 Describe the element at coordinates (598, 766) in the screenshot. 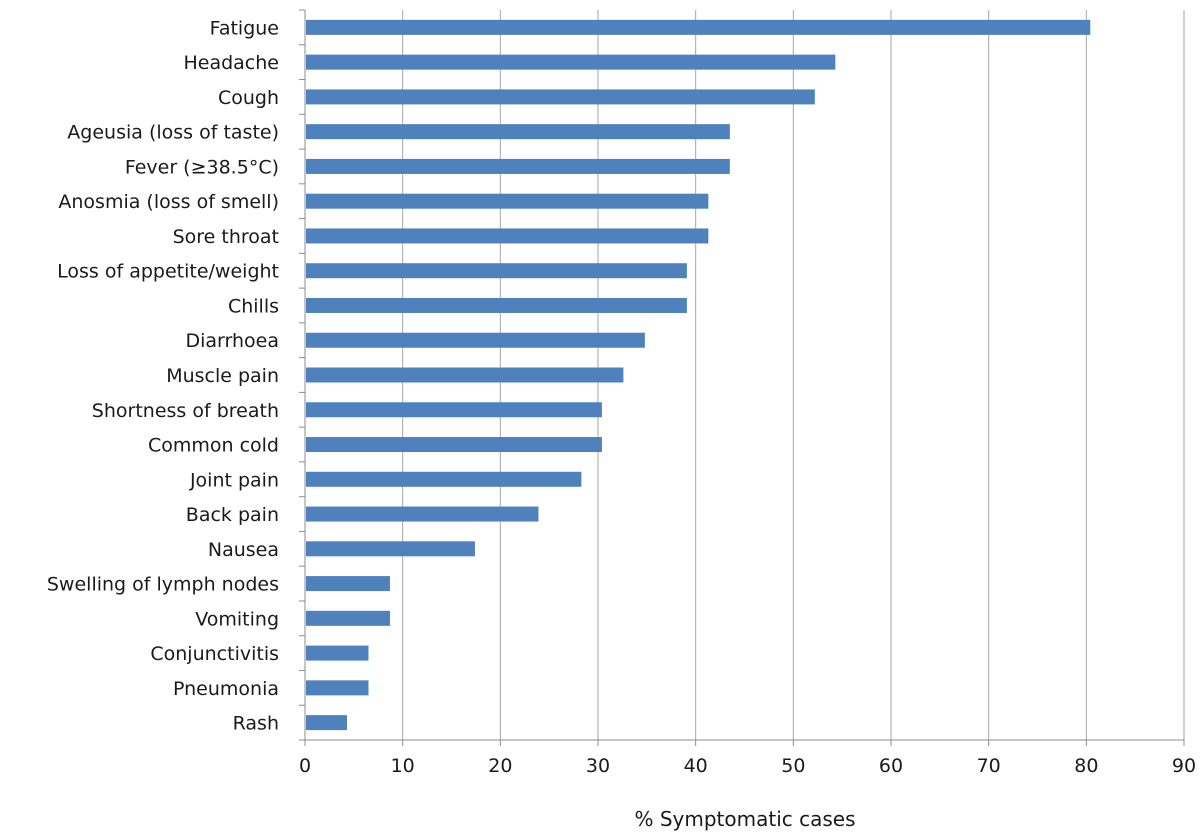

I see `x-tick-label: 30` at that location.